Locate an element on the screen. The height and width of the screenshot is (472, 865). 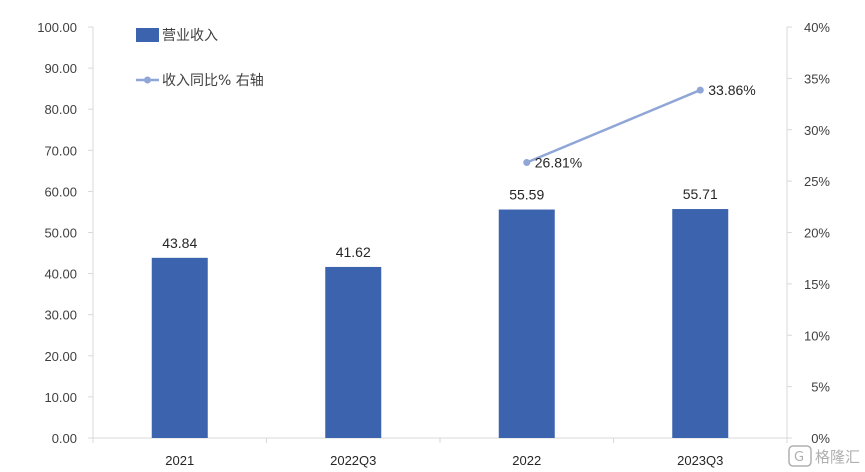
watermark-text: 格隆汇 is located at coordinates (837, 457).